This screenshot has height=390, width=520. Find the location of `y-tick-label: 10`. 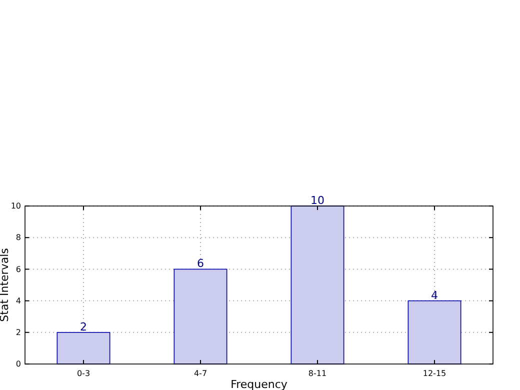

y-tick-label: 10 is located at coordinates (15, 206).